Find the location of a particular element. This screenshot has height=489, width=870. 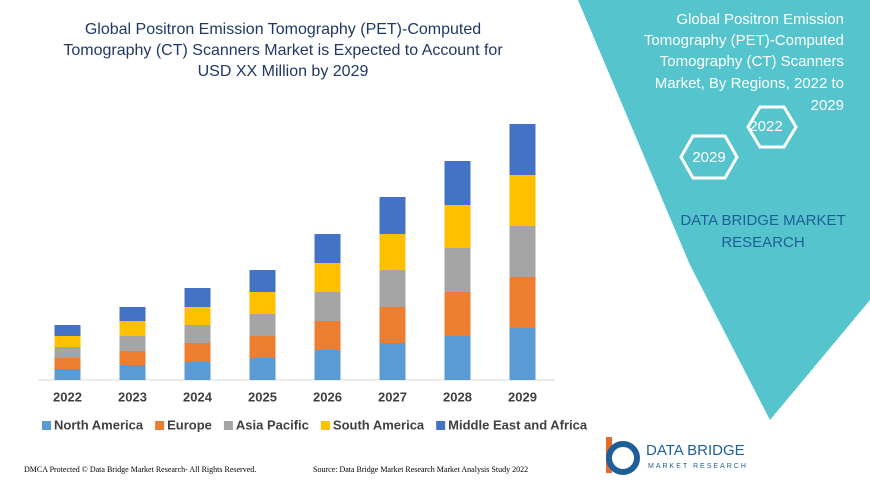

logo-mark is located at coordinates (623, 458).